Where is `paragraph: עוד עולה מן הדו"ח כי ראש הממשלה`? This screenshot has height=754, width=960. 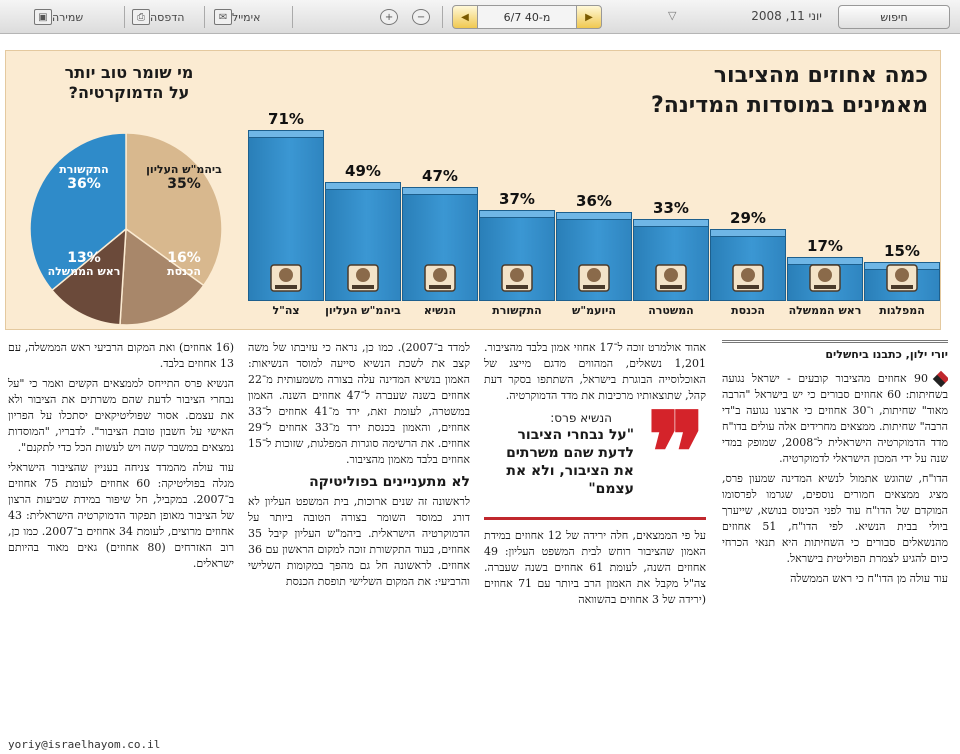 paragraph: עוד עולה מן הדו"ח כי ראש הממשלה is located at coordinates (869, 578).